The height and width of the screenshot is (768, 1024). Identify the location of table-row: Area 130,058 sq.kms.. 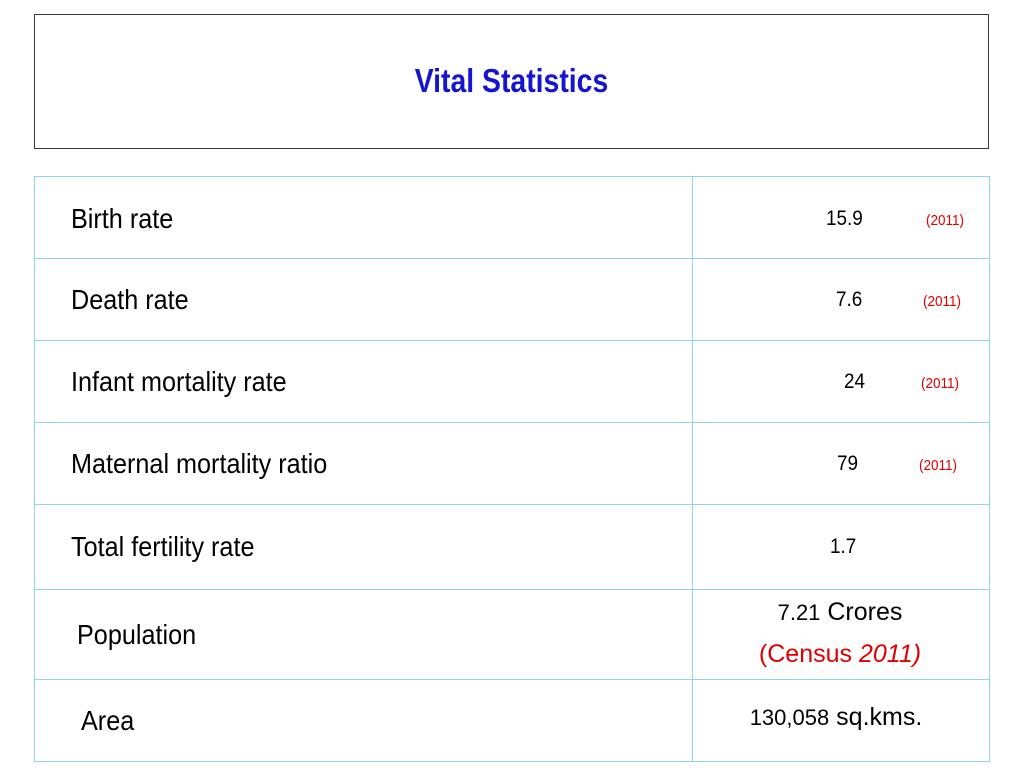
(512, 720).